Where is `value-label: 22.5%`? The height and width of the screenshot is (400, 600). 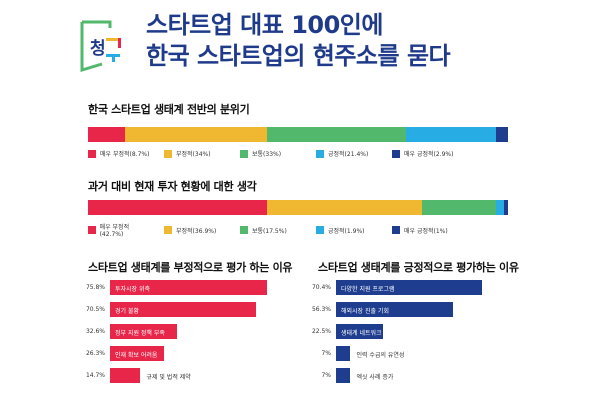
value-label: 22.5% is located at coordinates (321, 331).